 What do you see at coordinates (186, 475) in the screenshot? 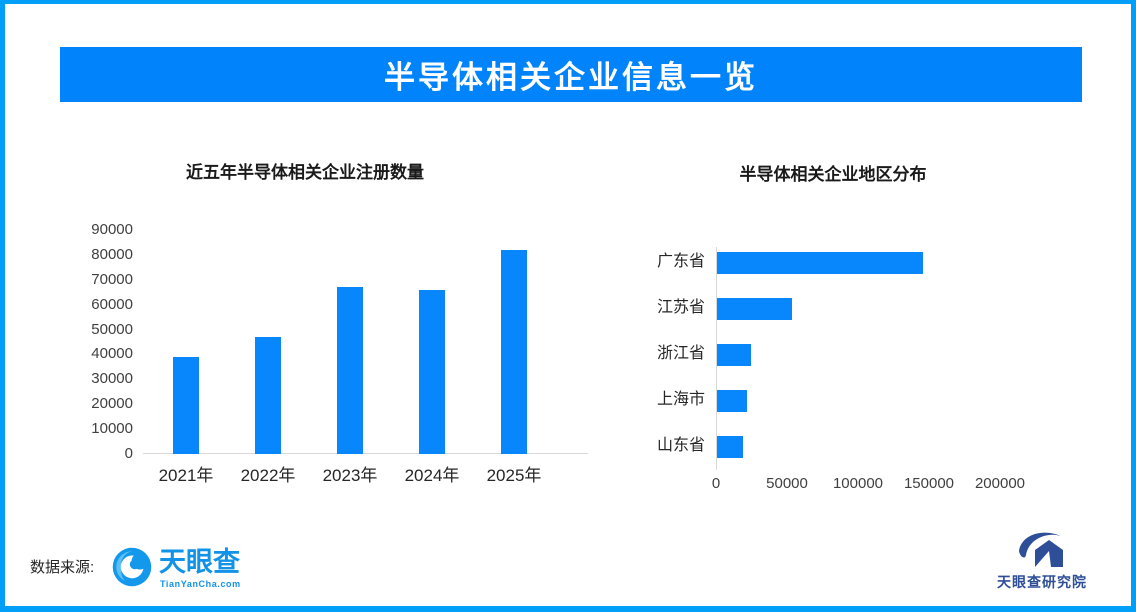
I see `x-category-label: 2021年` at bounding box center [186, 475].